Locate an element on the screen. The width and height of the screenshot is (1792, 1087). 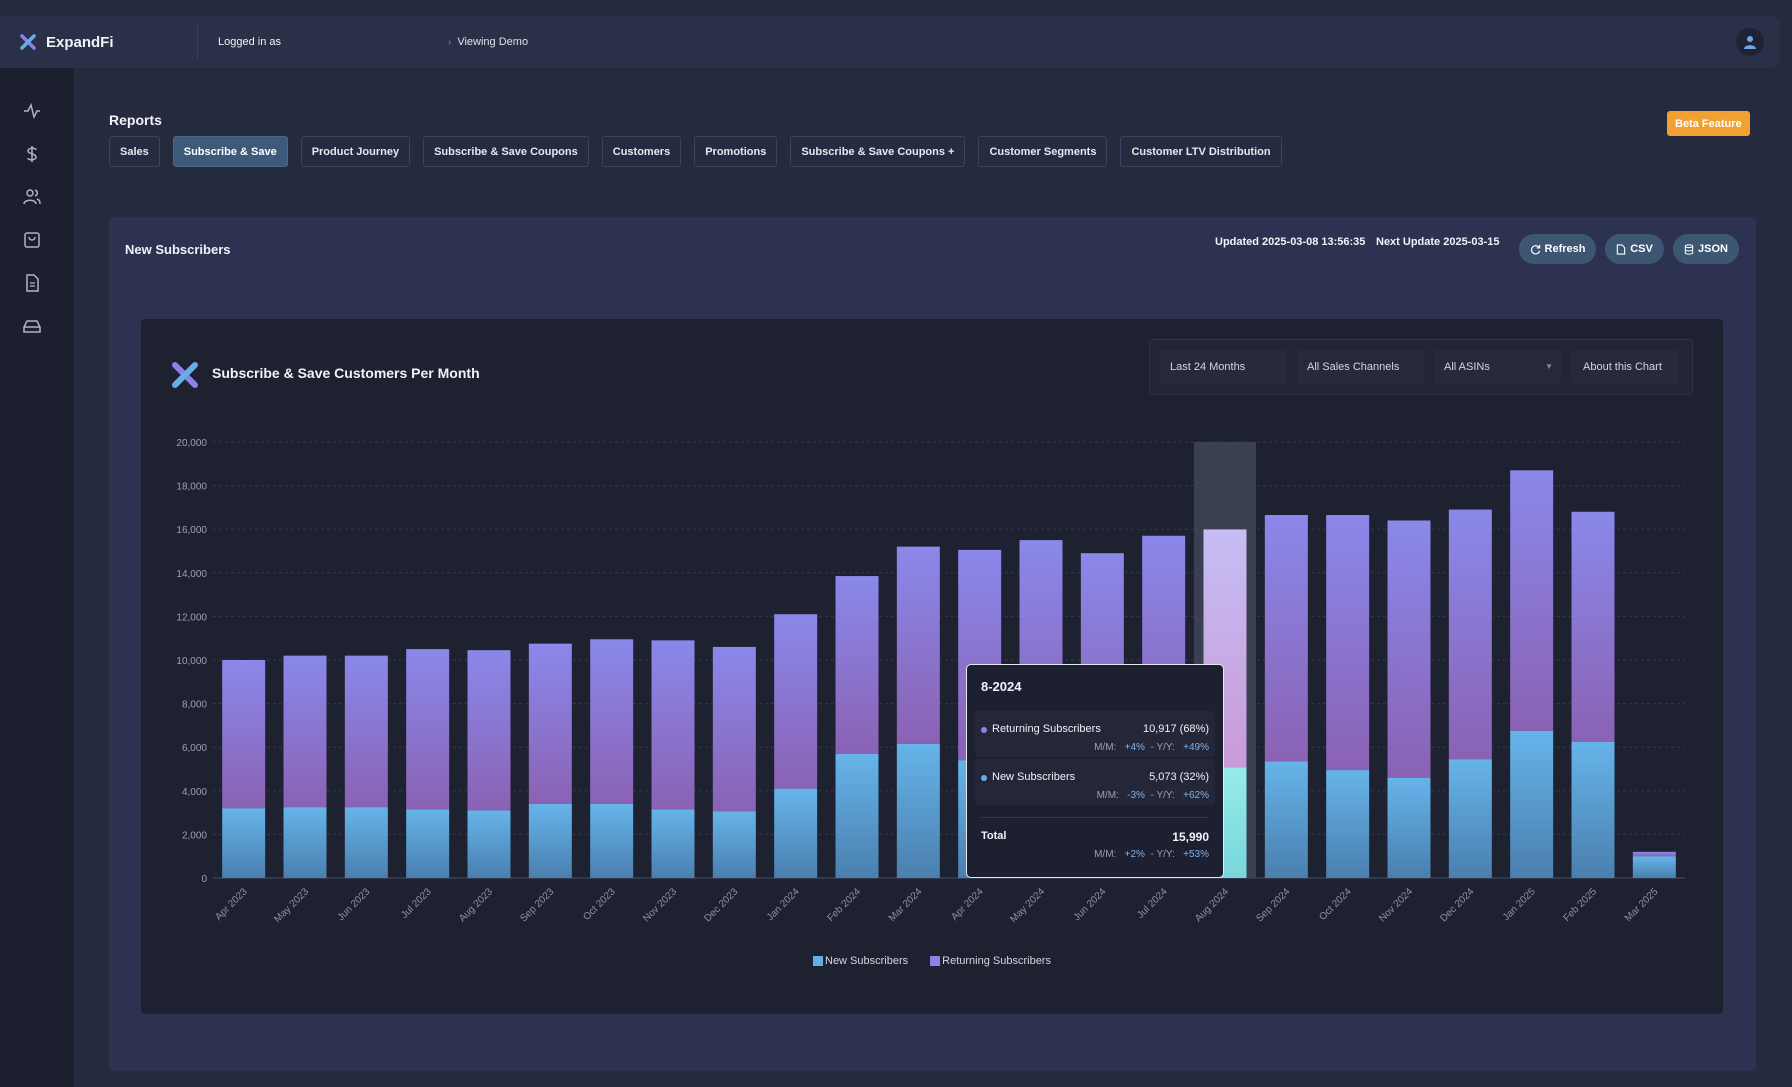
refresh-icon is located at coordinates (1535, 249).